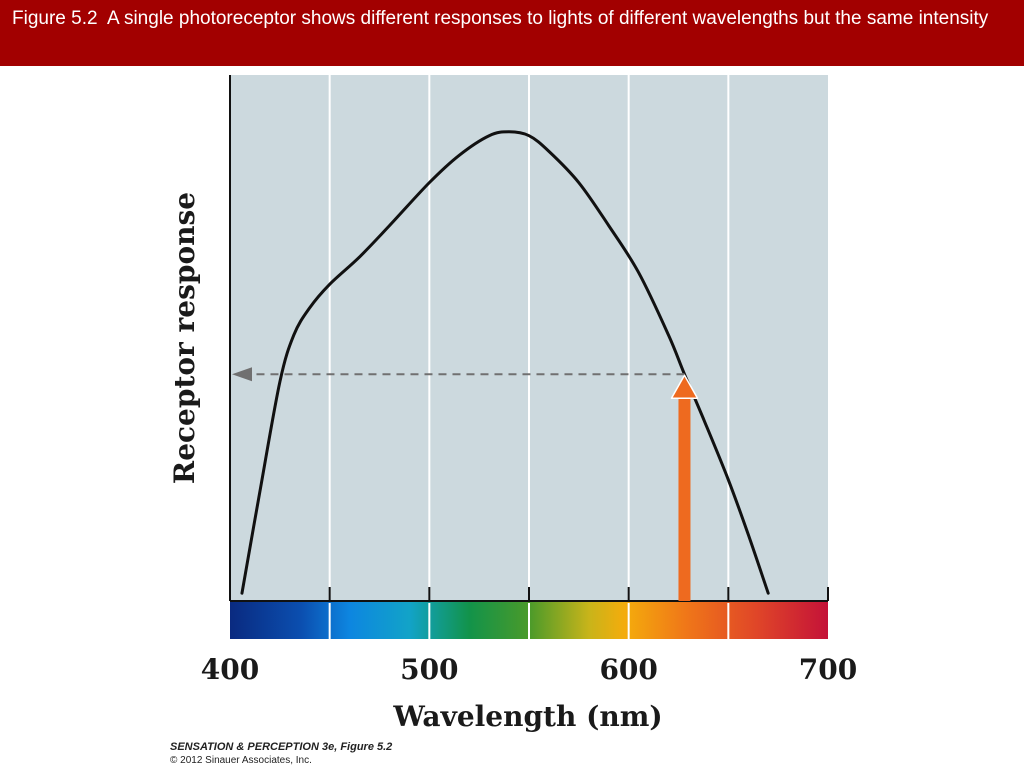 The width and height of the screenshot is (1024, 768). I want to click on x-axis-label: Wavelength (nm), so click(527, 716).